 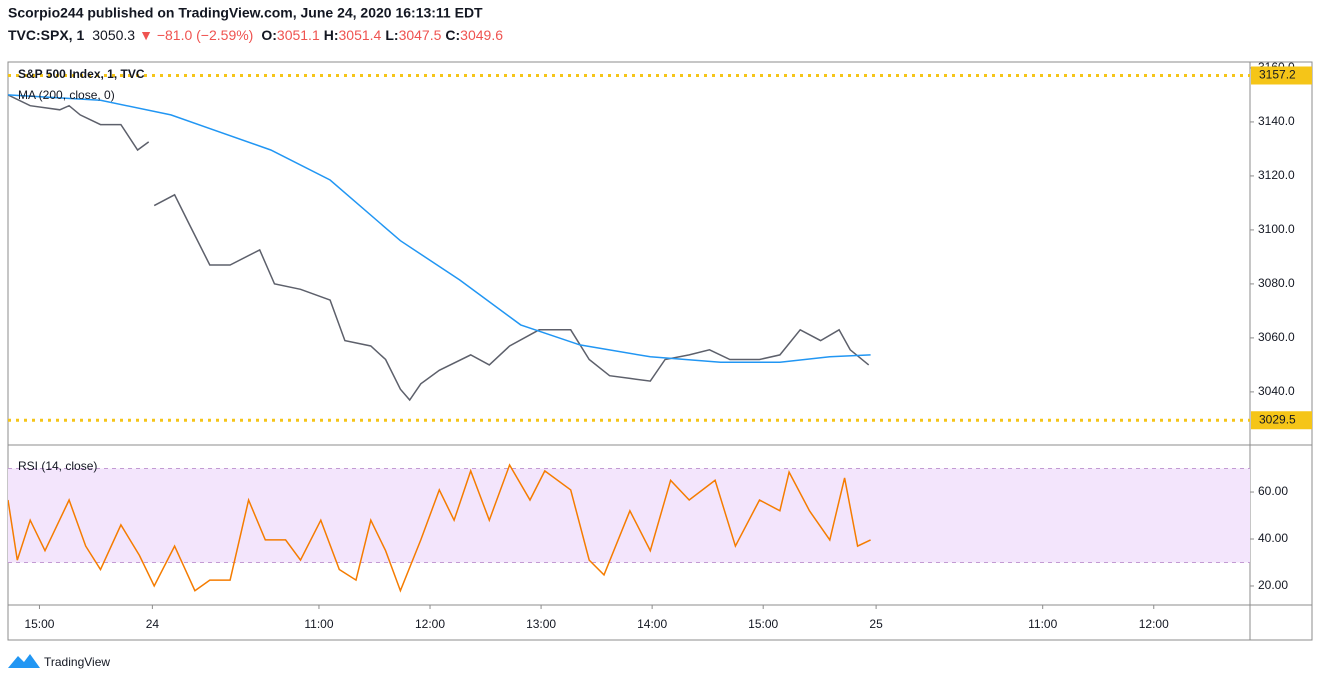 I want to click on logo-icon, so click(x=24, y=661).